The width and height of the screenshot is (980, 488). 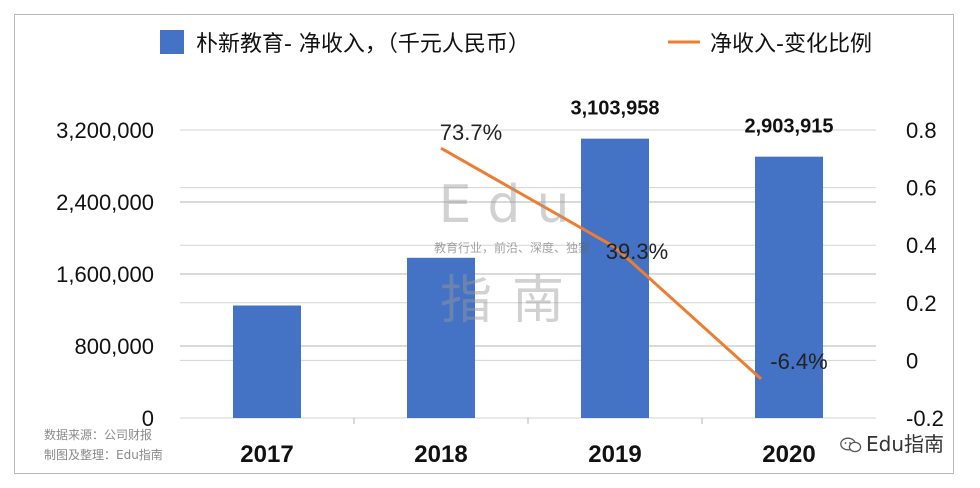 I want to click on watermark-logo-cn: 指南, so click(x=512, y=301).